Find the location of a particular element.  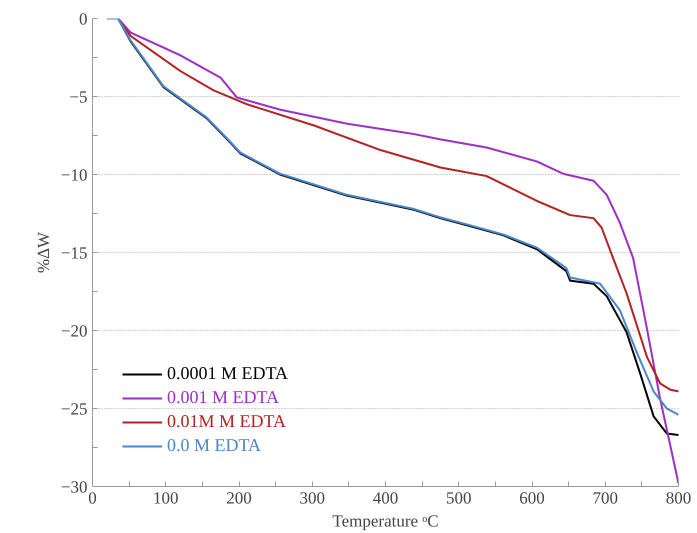

y-axis-title: %ΔW is located at coordinates (43, 252).